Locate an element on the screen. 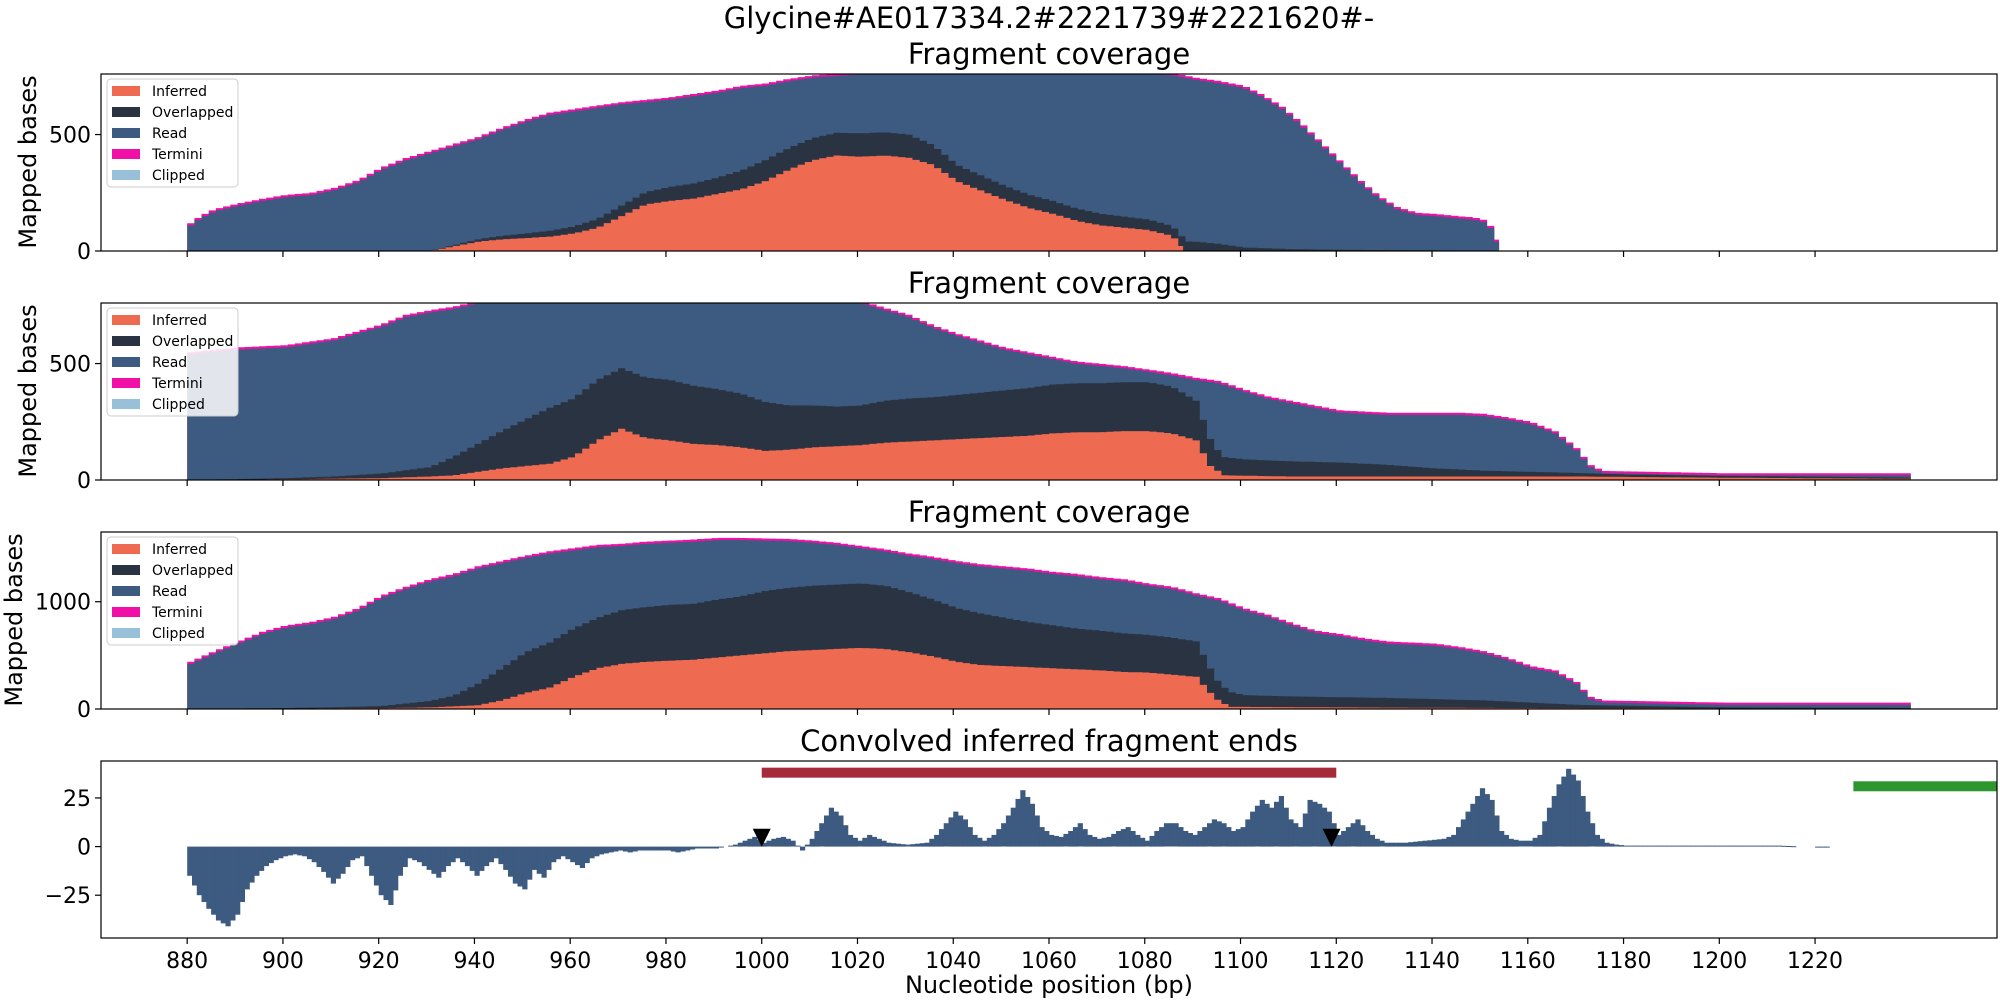  panel-1-xticks is located at coordinates (1001, 254).